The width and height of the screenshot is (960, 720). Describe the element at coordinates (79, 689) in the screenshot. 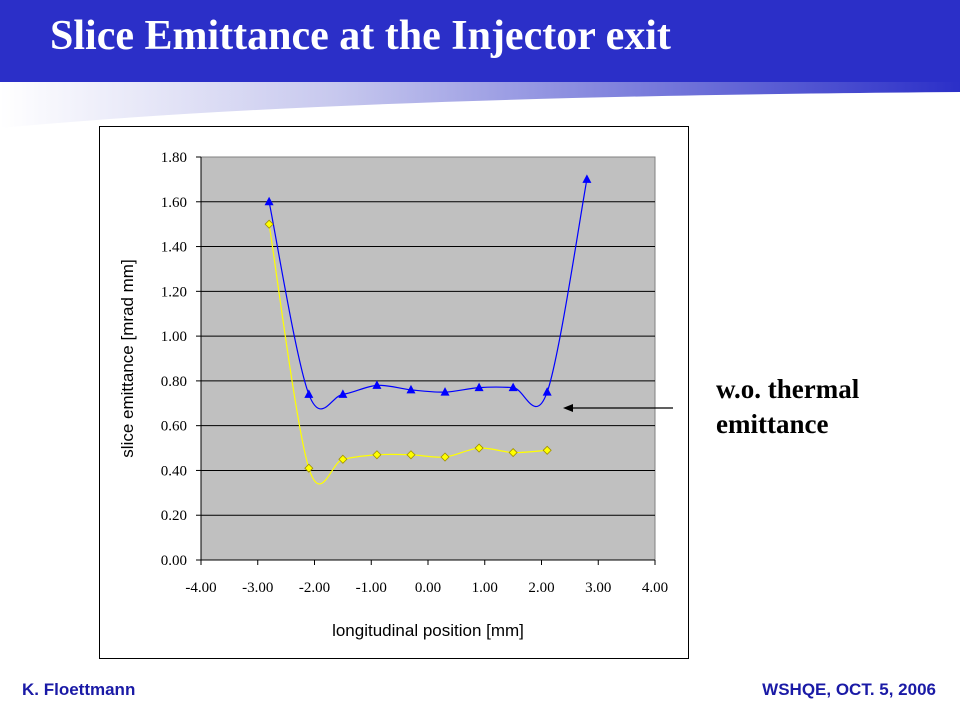

I see `footer-author: K. Floettmann` at that location.